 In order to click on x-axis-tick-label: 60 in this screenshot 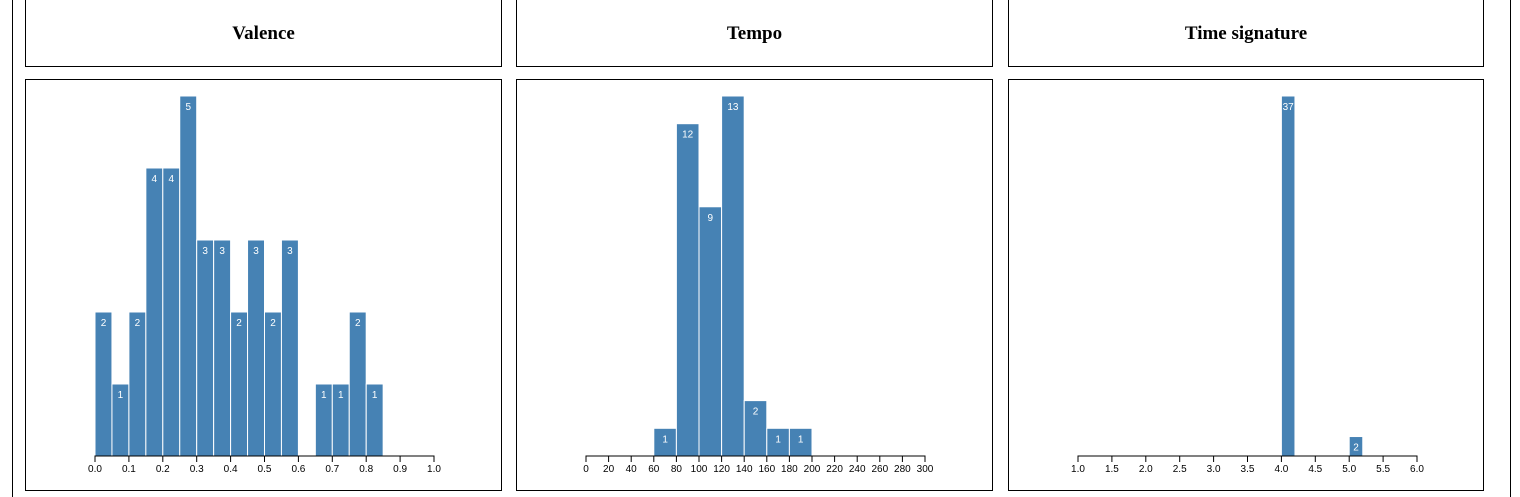, I will do `click(654, 469)`.